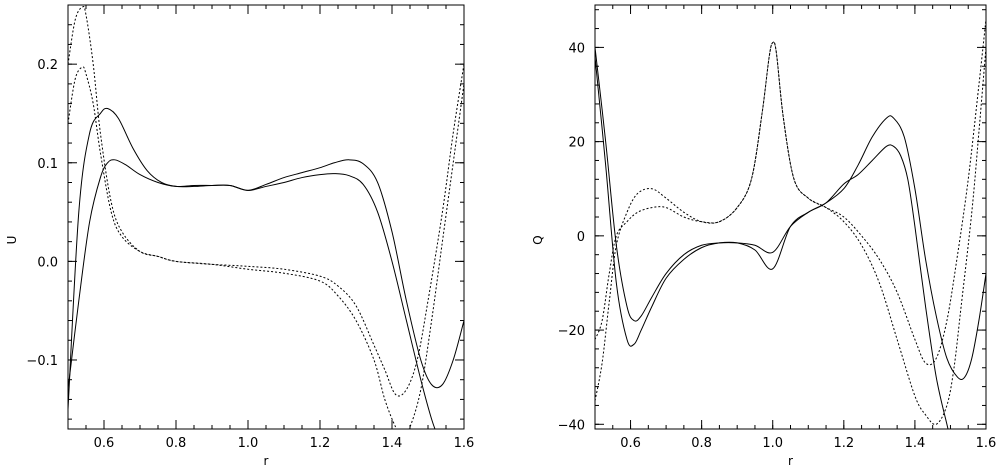 The height and width of the screenshot is (473, 997). What do you see at coordinates (986, 443) in the screenshot?
I see `q-x-tick-label: 1.6` at bounding box center [986, 443].